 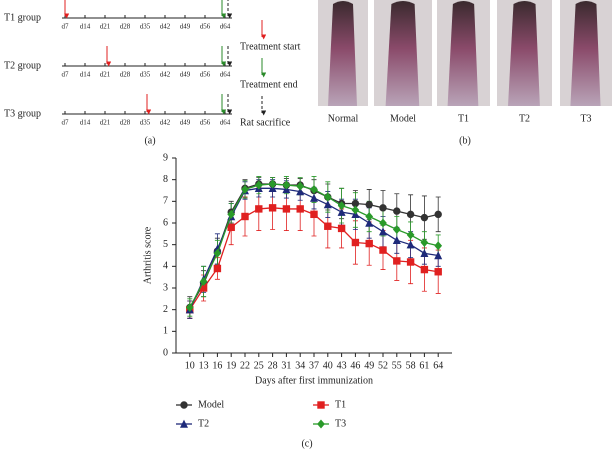 I want to click on y-tick-label: 6, so click(x=165, y=222).